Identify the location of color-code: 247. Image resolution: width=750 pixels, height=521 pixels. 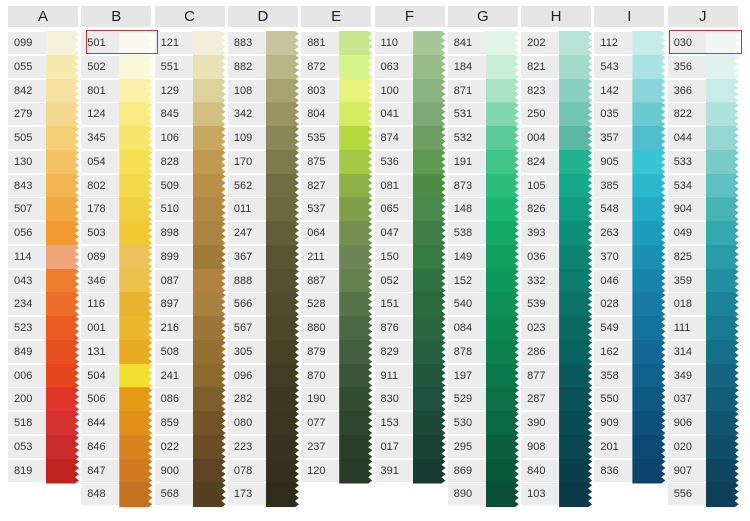
(247, 233).